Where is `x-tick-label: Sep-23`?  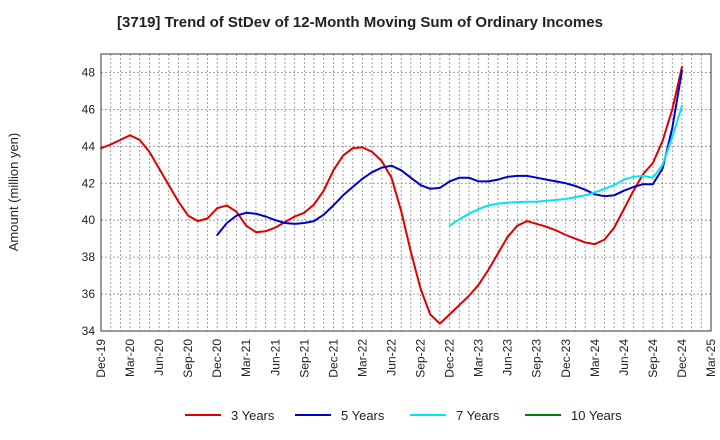 x-tick-label: Sep-23 is located at coordinates (537, 358).